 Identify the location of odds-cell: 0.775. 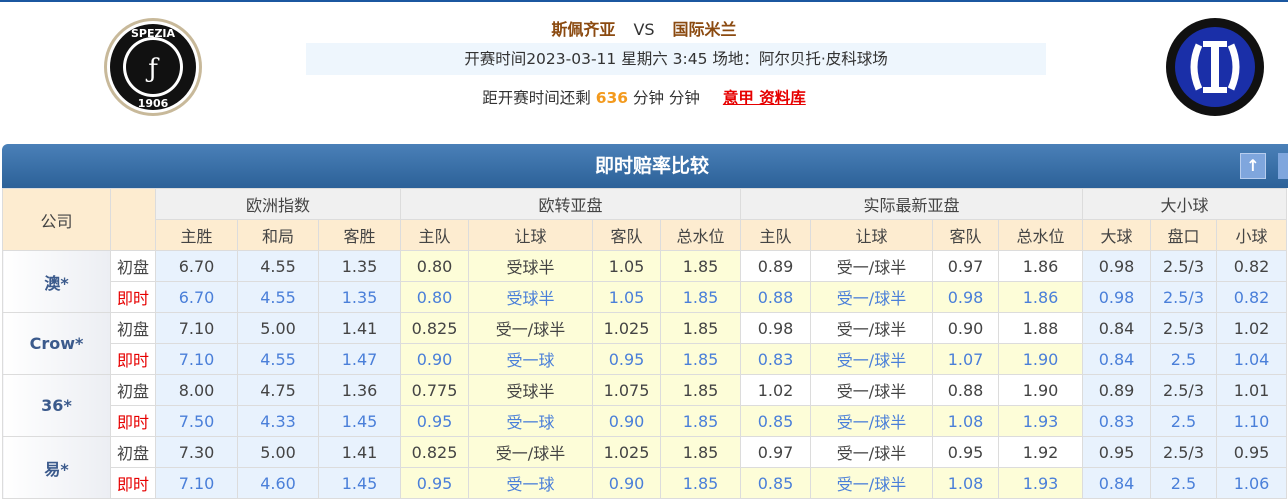
(434, 390).